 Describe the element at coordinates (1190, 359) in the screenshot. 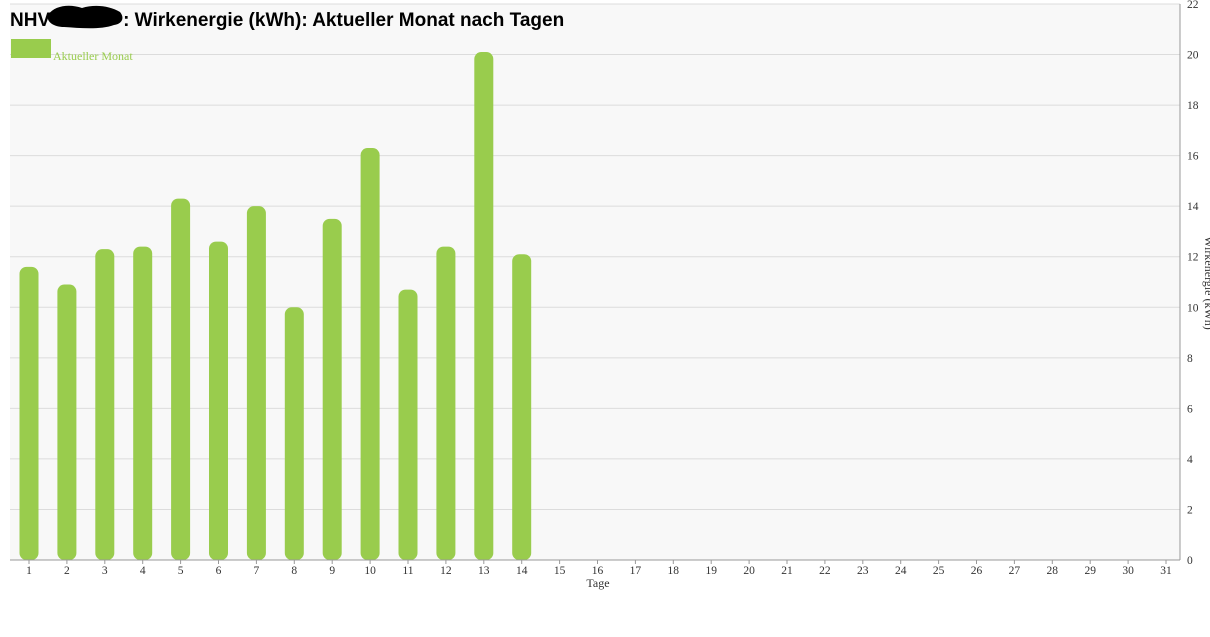

I see `y-tick-label: 8` at that location.